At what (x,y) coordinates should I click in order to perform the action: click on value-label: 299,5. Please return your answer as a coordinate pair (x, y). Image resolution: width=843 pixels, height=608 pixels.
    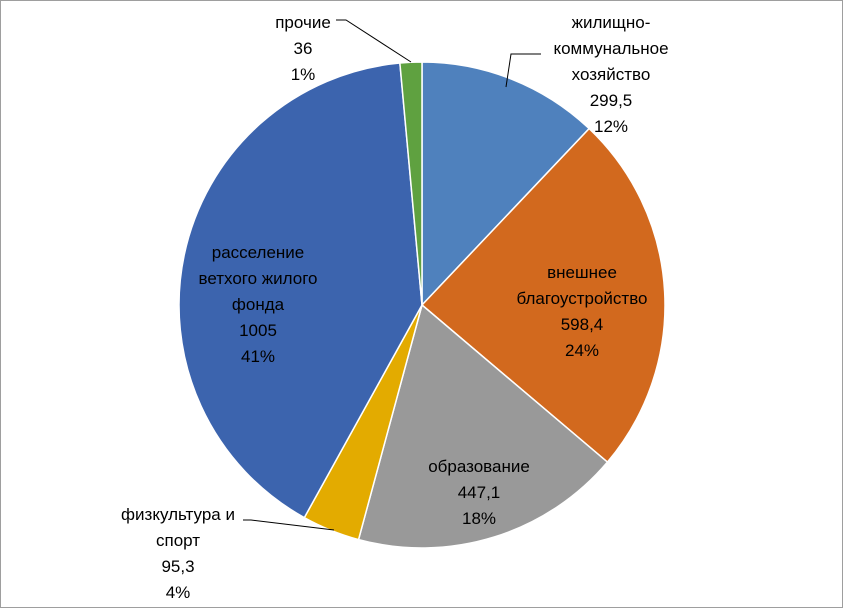
    Looking at the image, I should click on (611, 100).